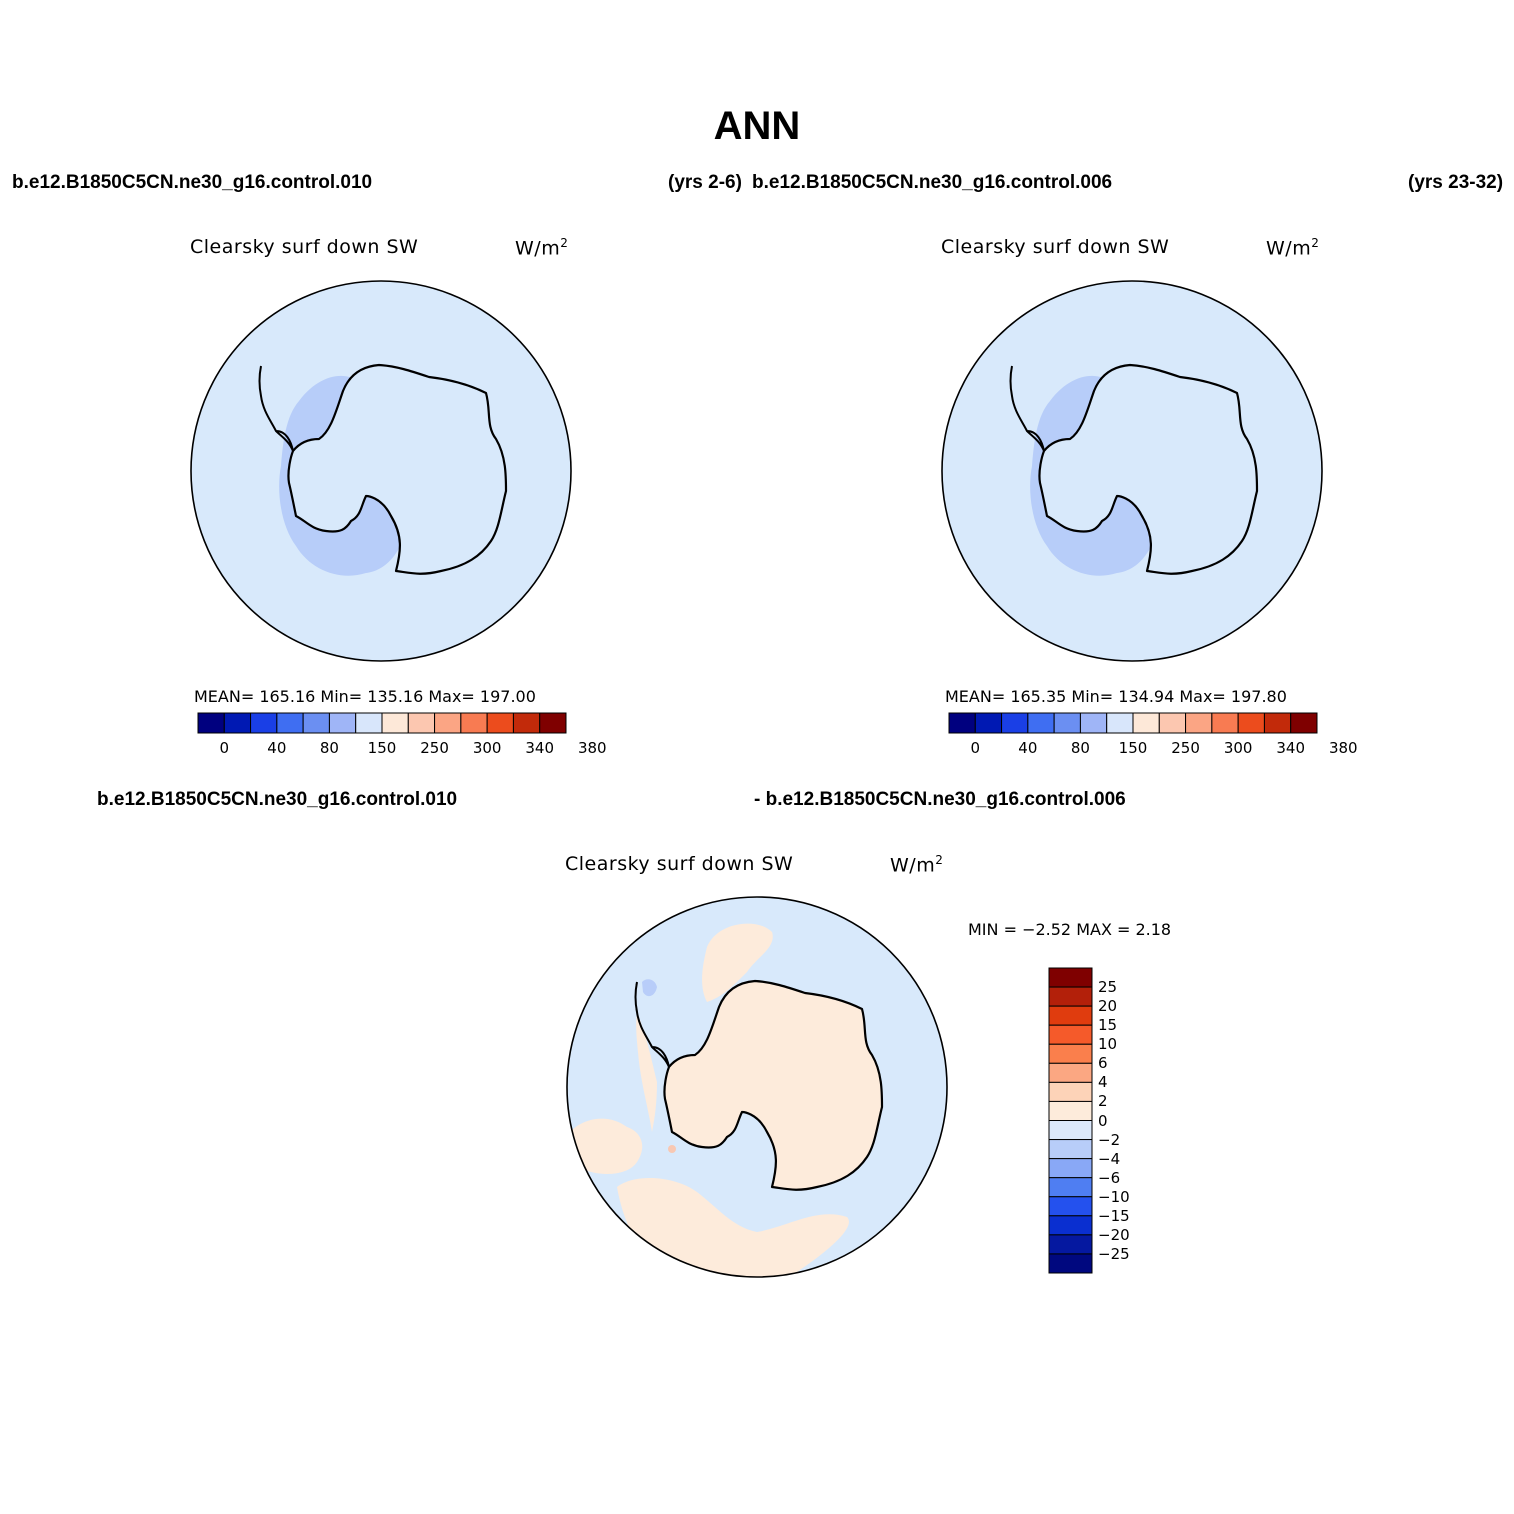  I want to click on colorbar-tick-label: 6, so click(1103, 1063).